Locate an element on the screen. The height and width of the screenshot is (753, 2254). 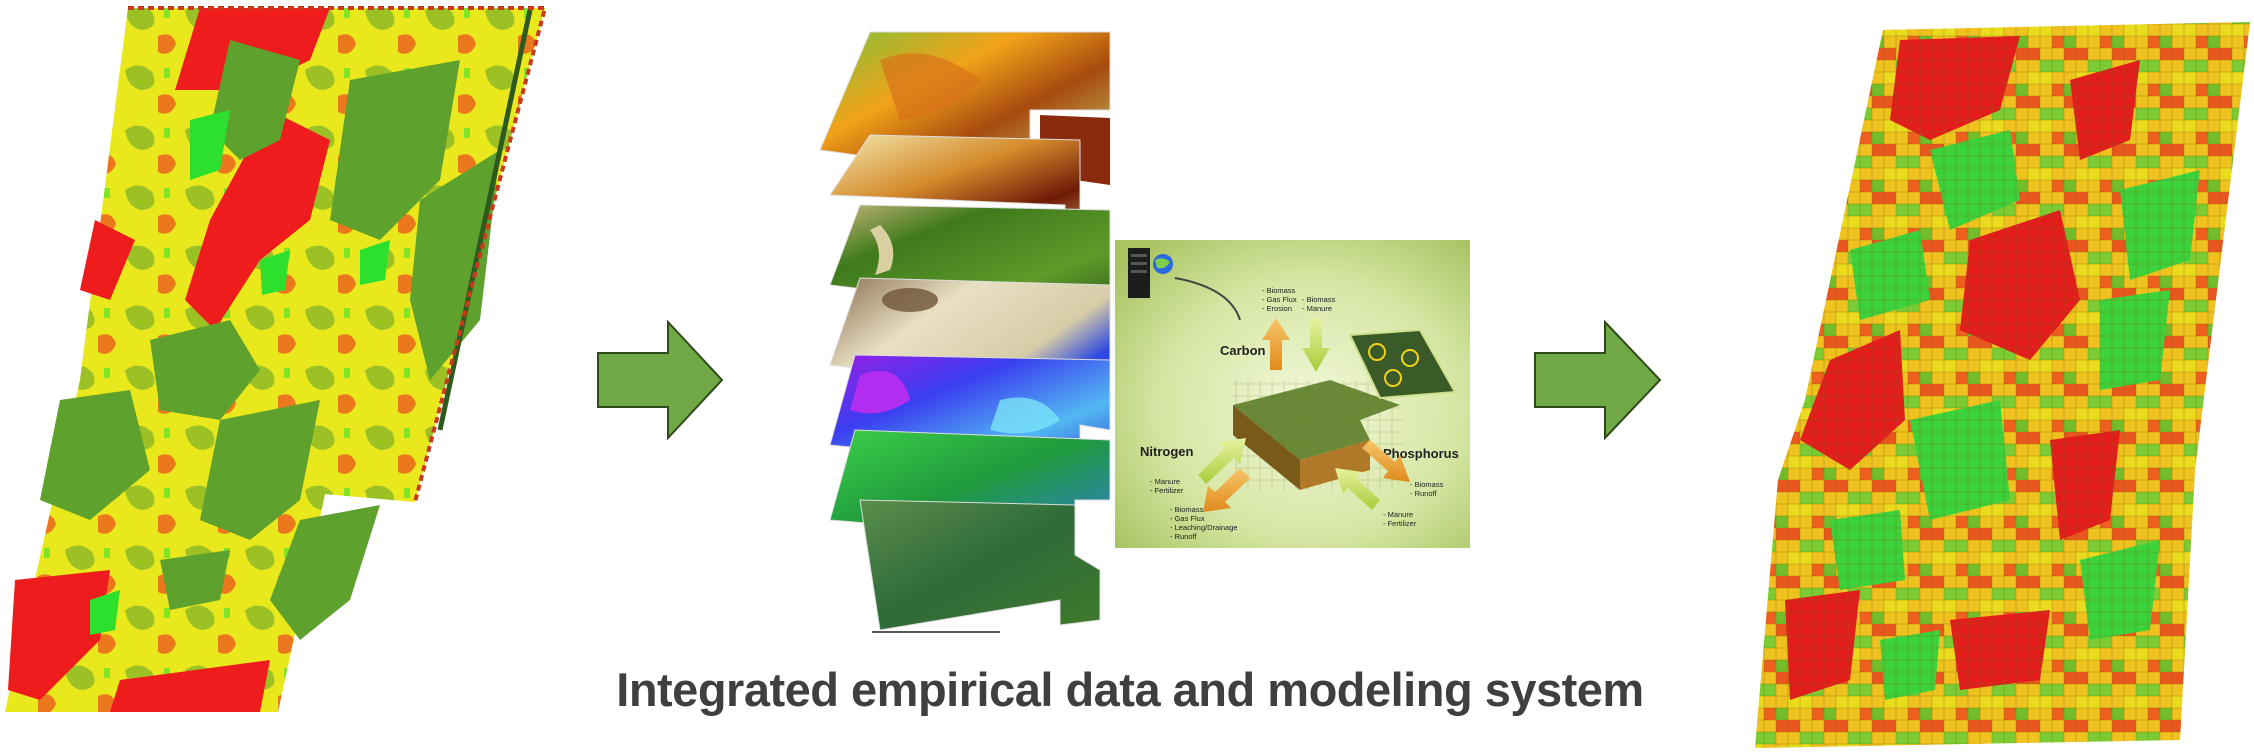
phosphorus-out-1: - Biomass is located at coordinates (1427, 484).